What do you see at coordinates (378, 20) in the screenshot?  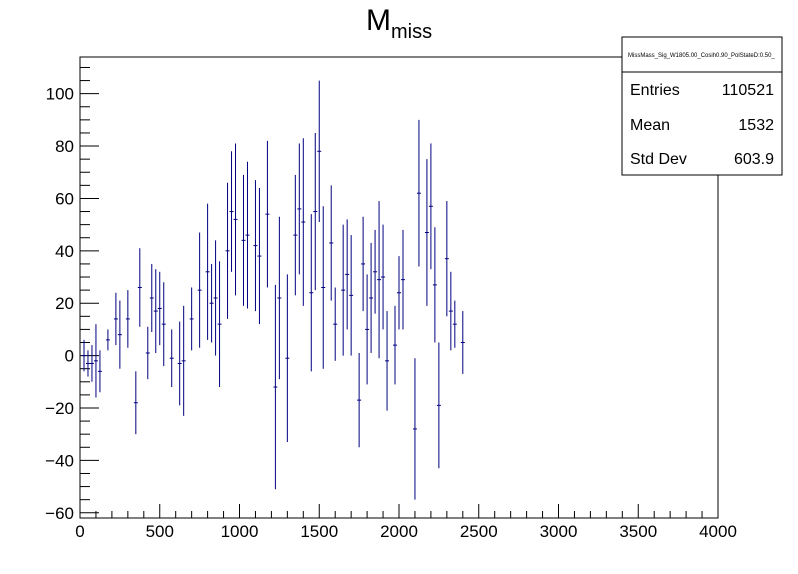 I see `chart-title-main: M` at bounding box center [378, 20].